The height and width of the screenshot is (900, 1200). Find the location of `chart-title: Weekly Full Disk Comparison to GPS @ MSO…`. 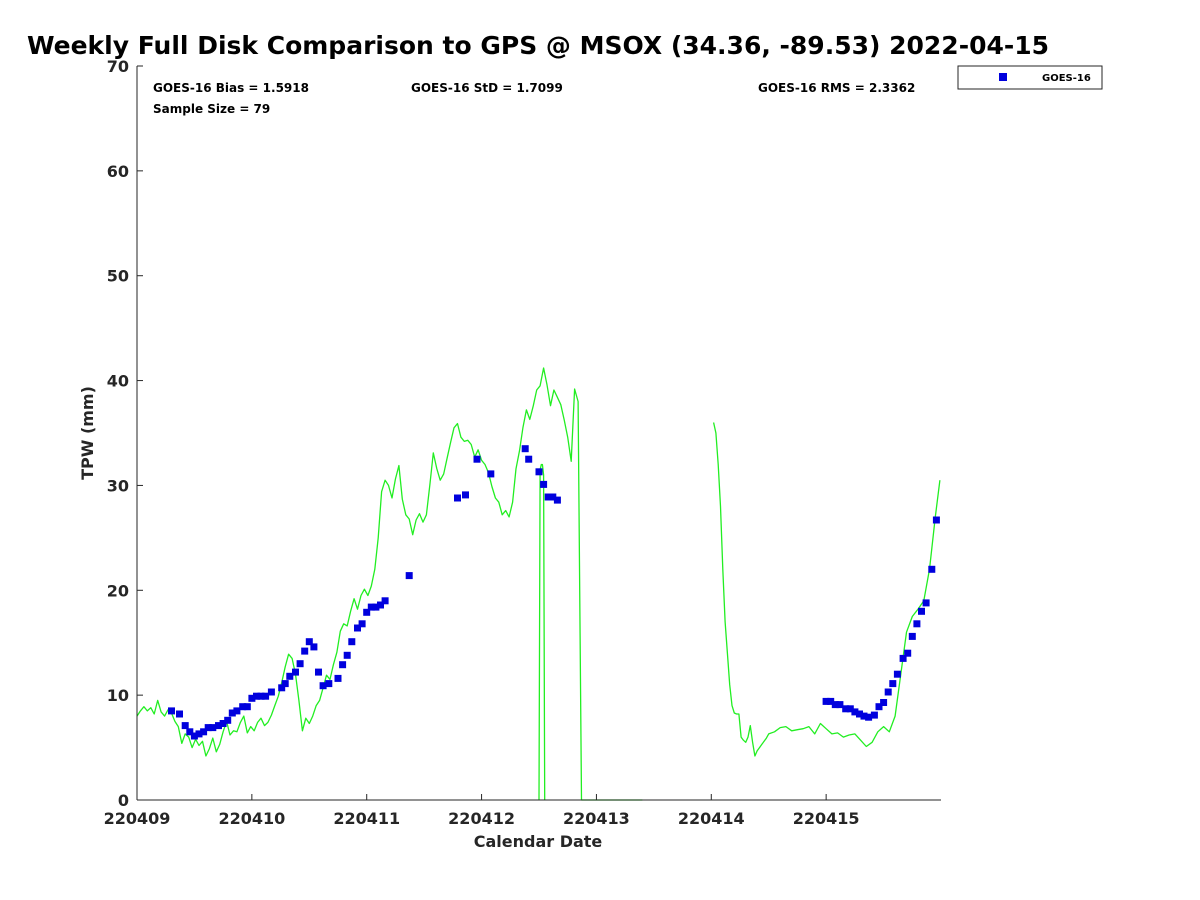

chart-title: Weekly Full Disk Comparison to GPS @ MSO… is located at coordinates (538, 45).